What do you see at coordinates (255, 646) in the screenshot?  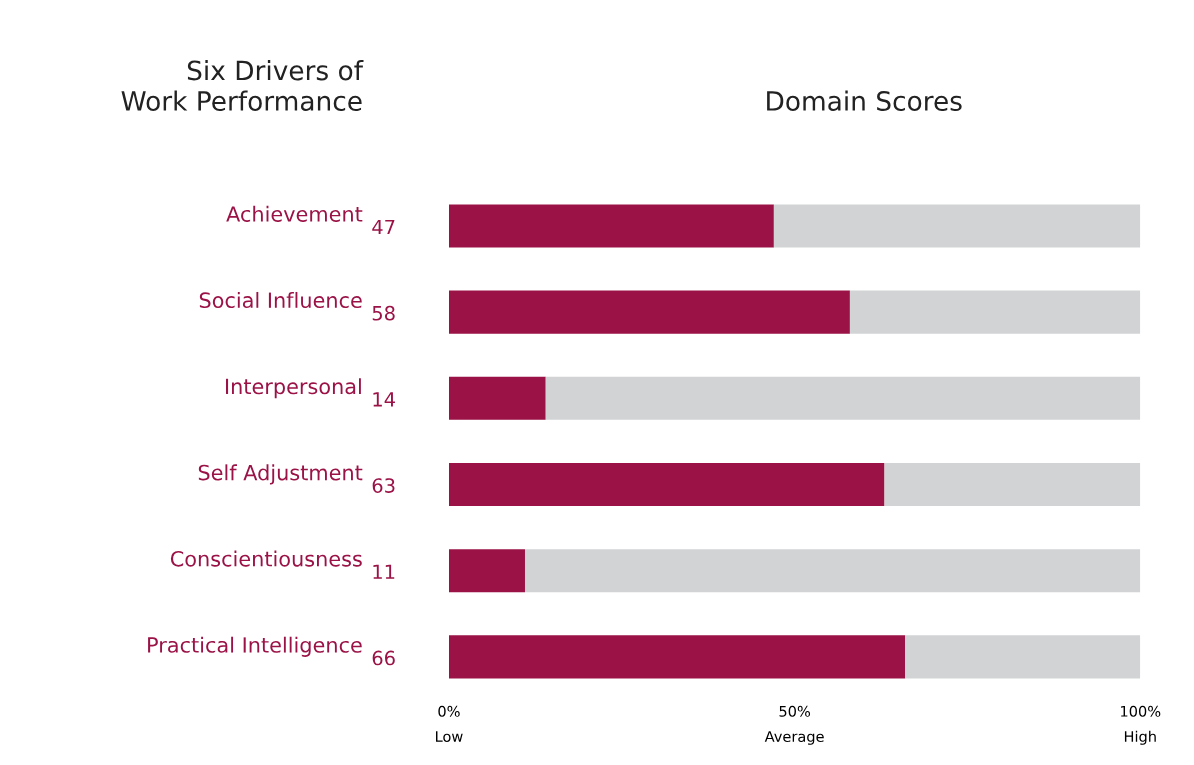 I see `y-tick-label: Practical Intelligence` at bounding box center [255, 646].